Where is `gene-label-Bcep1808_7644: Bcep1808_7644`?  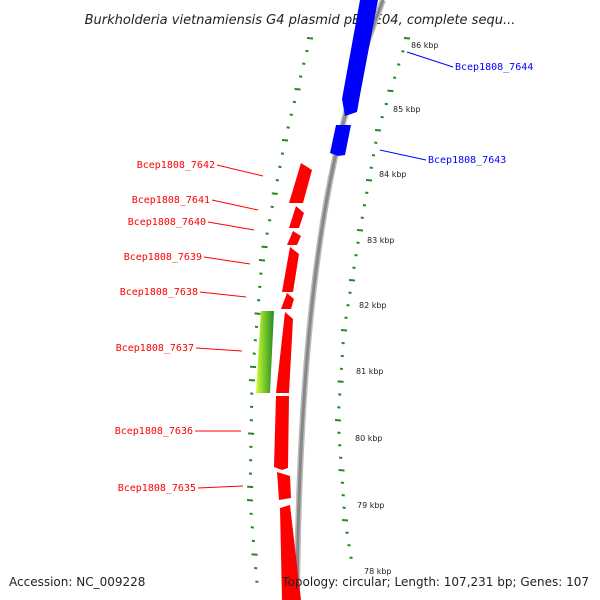 gene-label-Bcep1808_7644: Bcep1808_7644 is located at coordinates (494, 67).